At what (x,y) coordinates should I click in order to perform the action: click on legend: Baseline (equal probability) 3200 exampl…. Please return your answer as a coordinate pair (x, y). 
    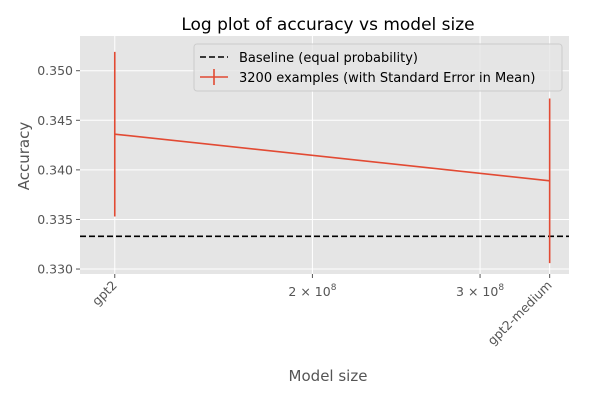
    Looking at the image, I should click on (378, 67).